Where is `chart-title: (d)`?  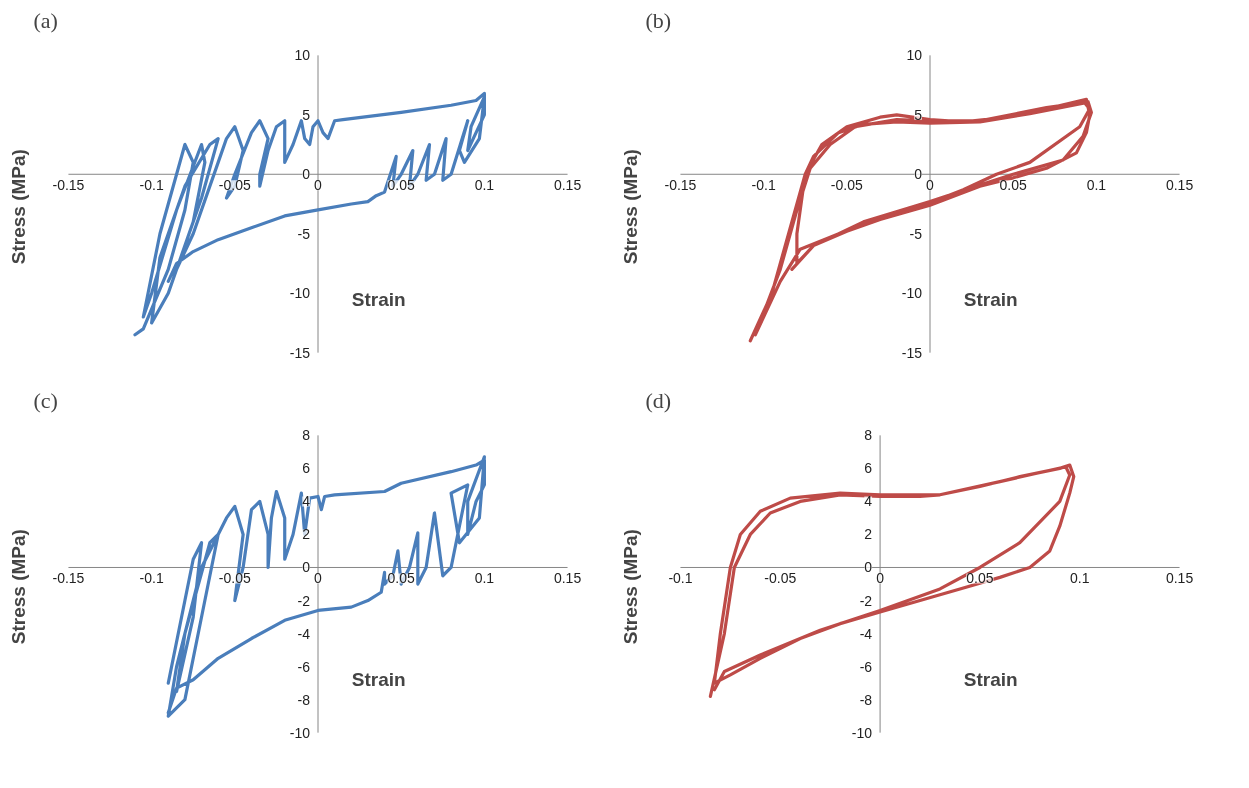
chart-title: (d) is located at coordinates (658, 400).